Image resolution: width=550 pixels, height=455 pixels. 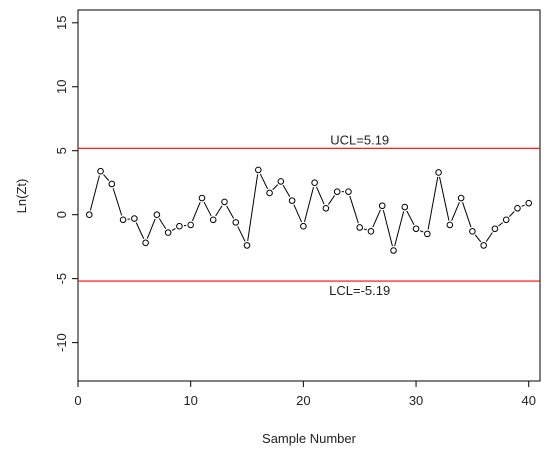 I want to click on x-tick-label: 40, so click(x=528, y=400).